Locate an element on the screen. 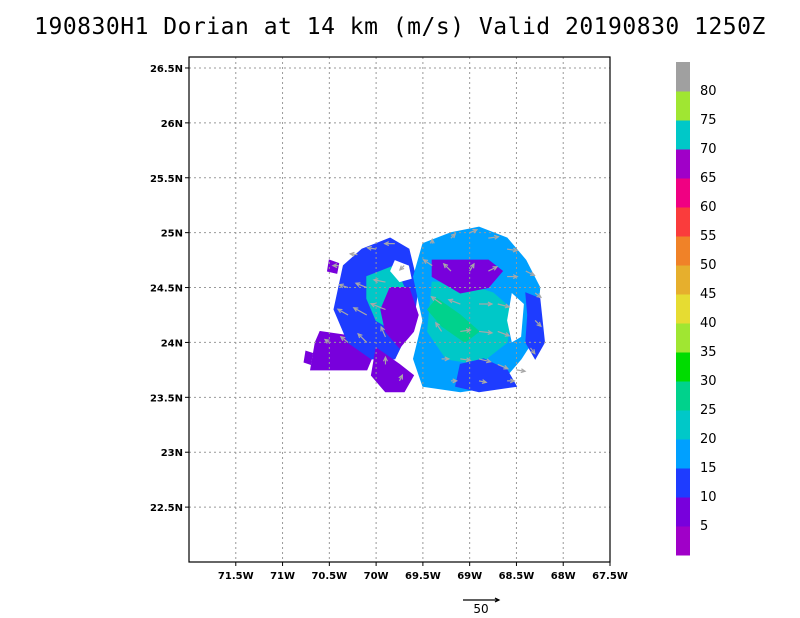 This screenshot has width=800, height=618. x-tick-label: 69W is located at coordinates (469, 576).